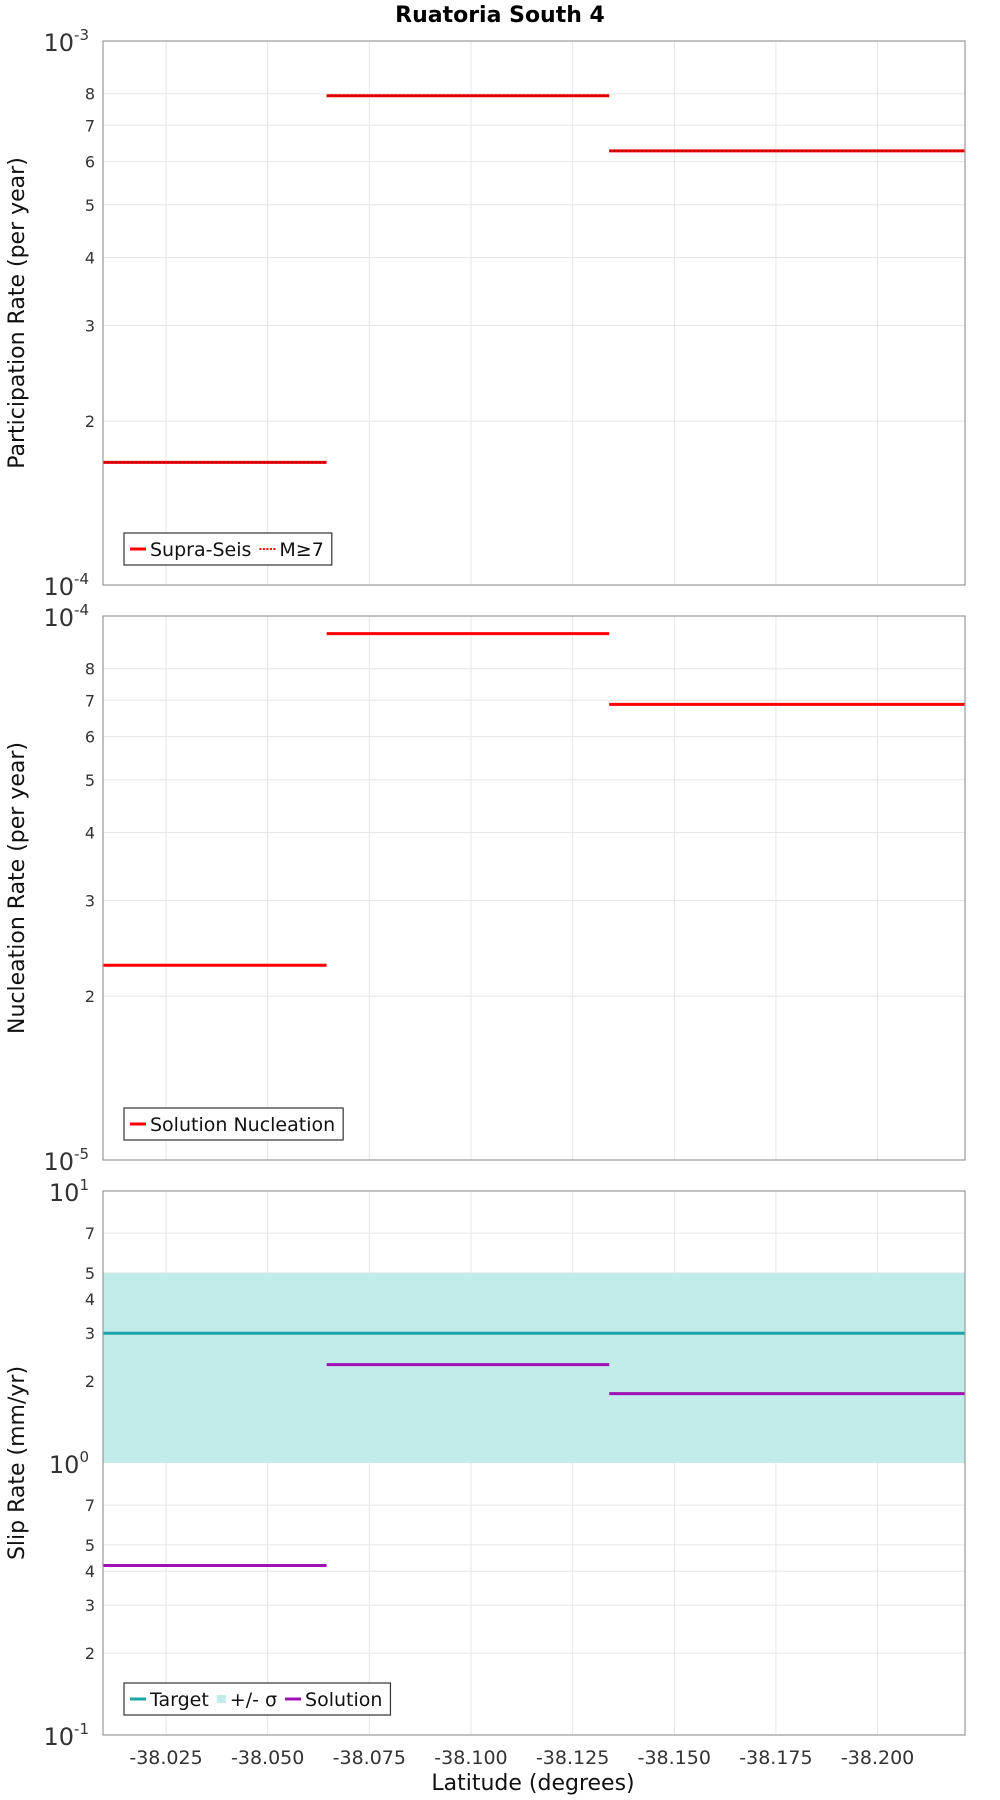 Image resolution: width=1000 pixels, height=1800 pixels. Describe the element at coordinates (775, 1758) in the screenshot. I see `x-tick-label: -38.175` at that location.